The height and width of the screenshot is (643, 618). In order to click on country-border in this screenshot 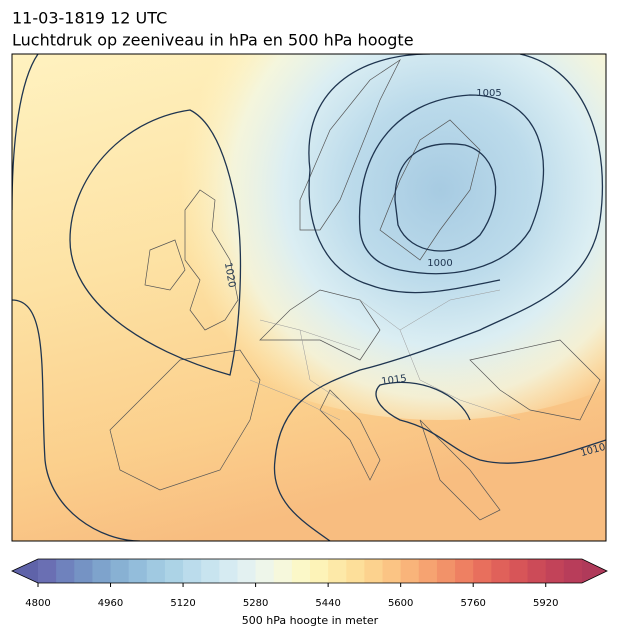, I will do `click(385, 355)`.